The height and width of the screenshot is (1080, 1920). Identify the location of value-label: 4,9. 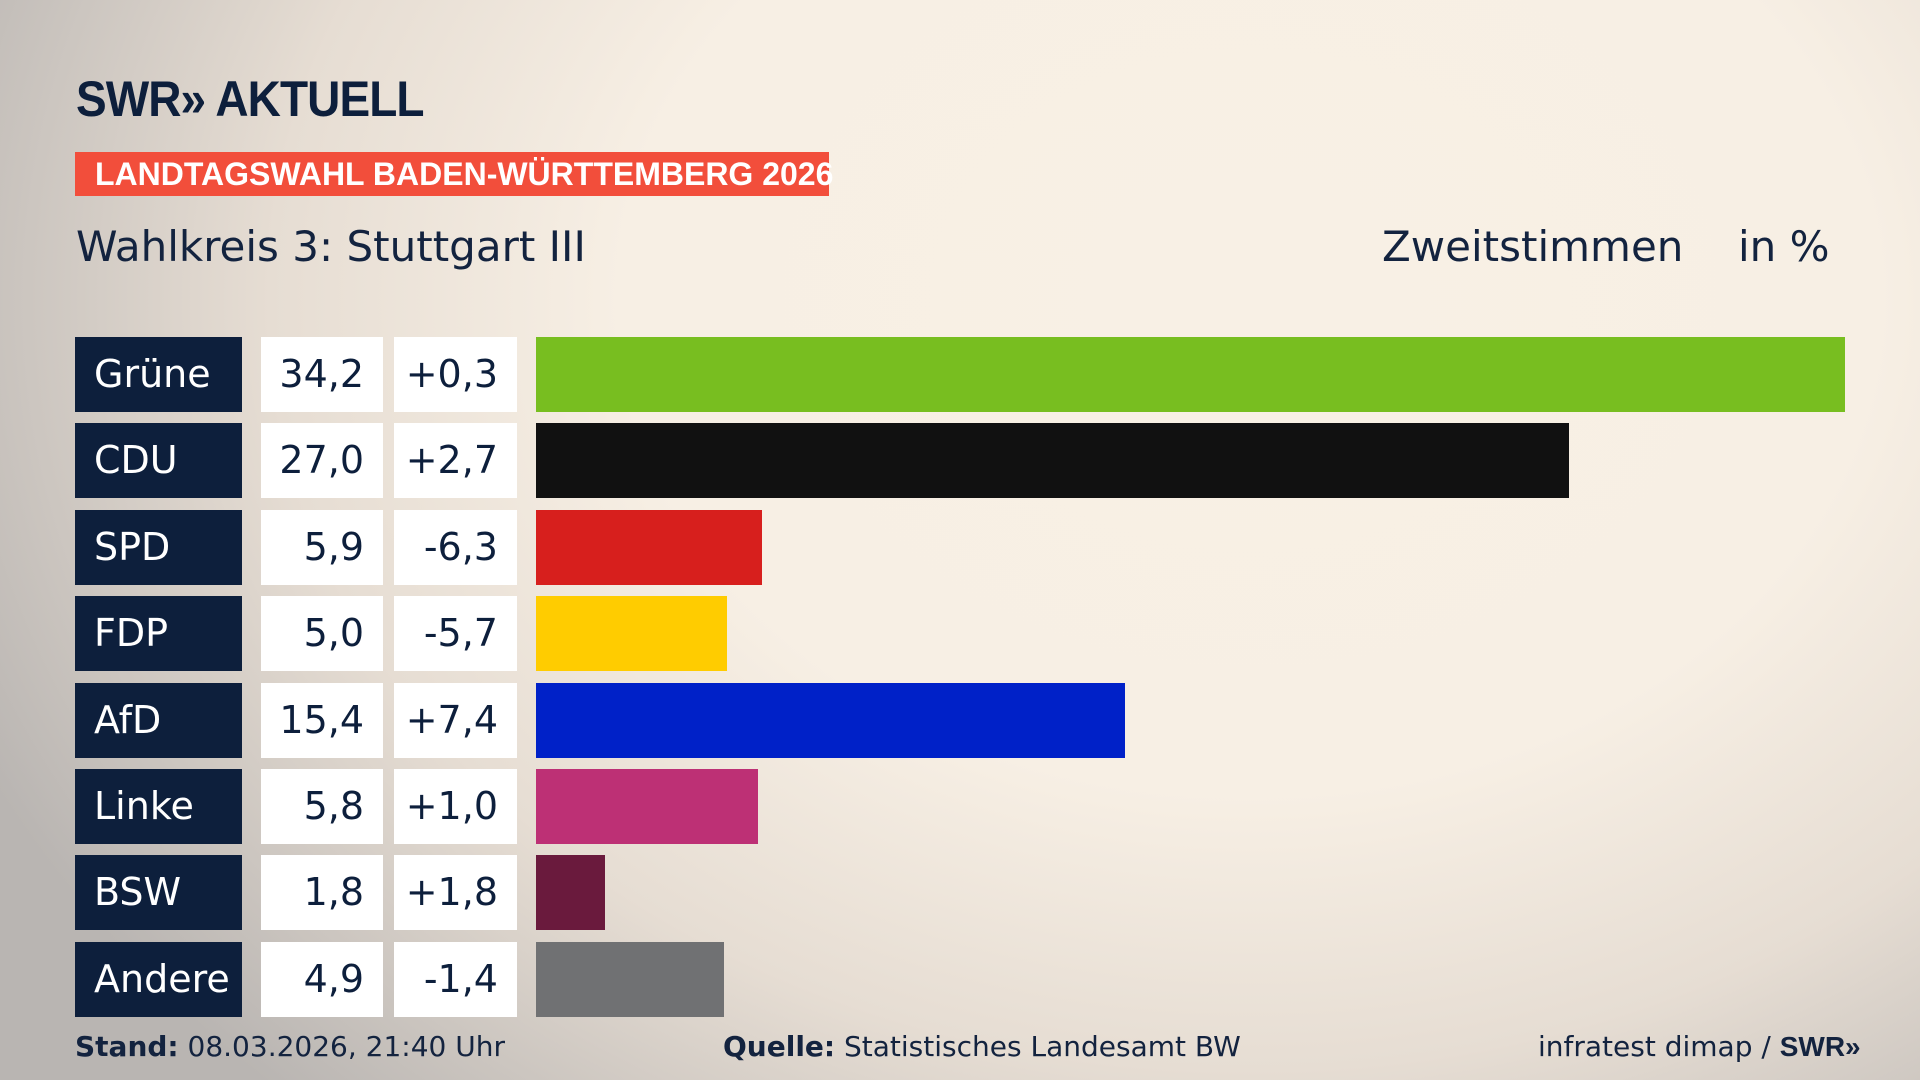
(322, 979).